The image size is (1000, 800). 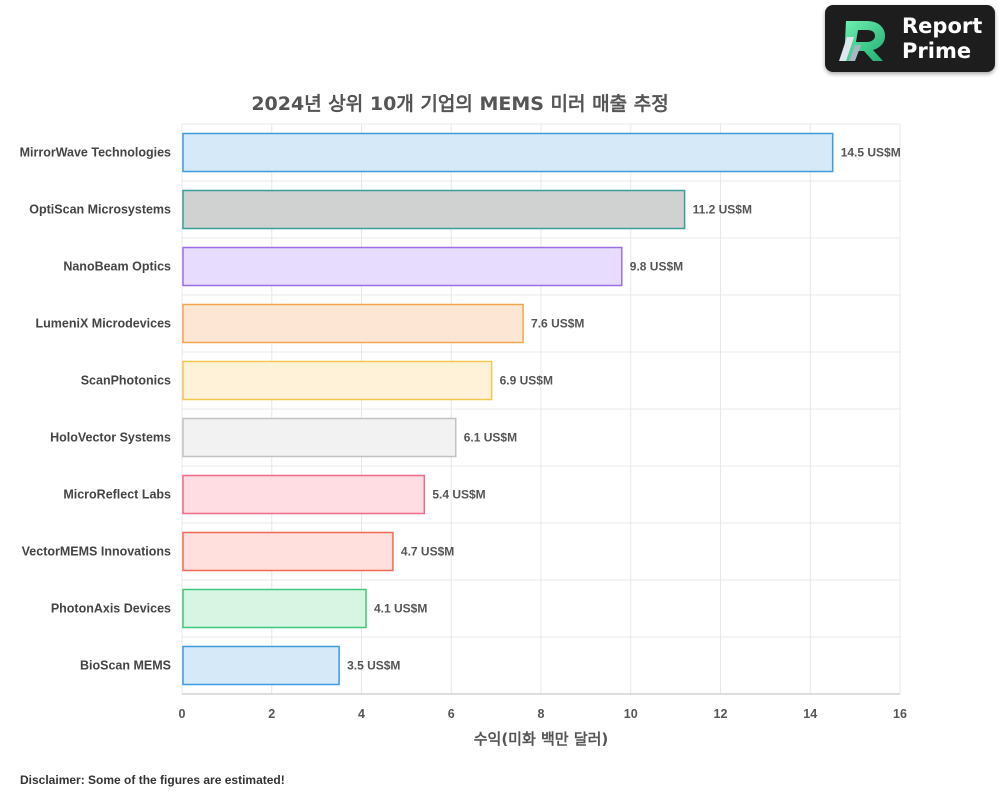 What do you see at coordinates (722, 210) in the screenshot?
I see `data-label: 11.2 US$M` at bounding box center [722, 210].